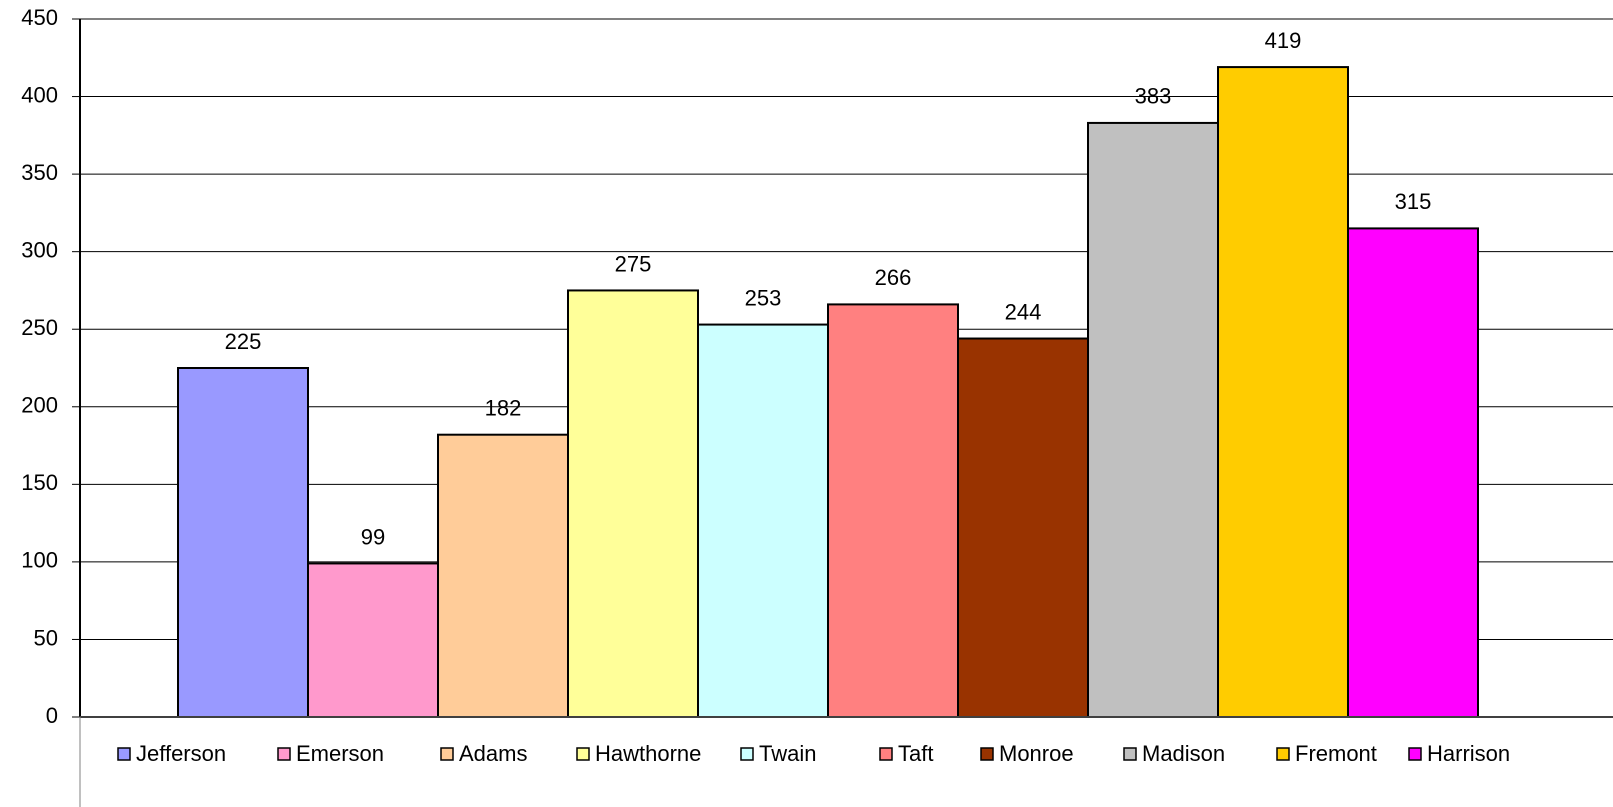 The height and width of the screenshot is (807, 1613). What do you see at coordinates (39, 405) in the screenshot?
I see `y-tick-label: 200` at bounding box center [39, 405].